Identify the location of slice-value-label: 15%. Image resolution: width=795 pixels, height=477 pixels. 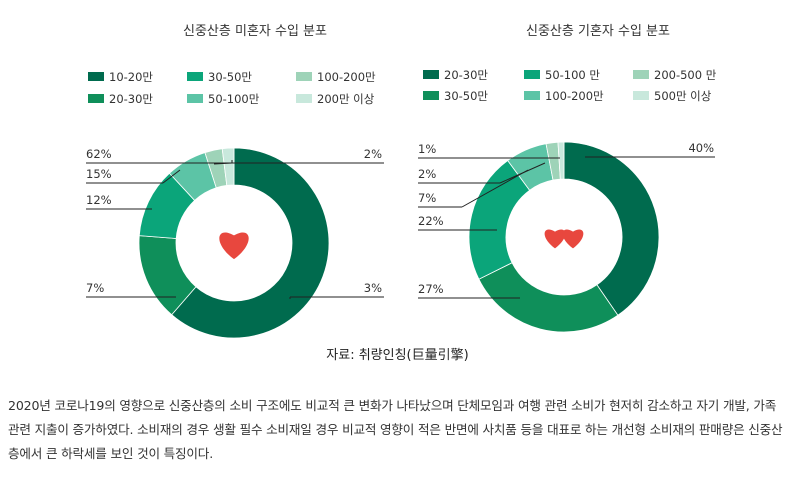
(99, 174).